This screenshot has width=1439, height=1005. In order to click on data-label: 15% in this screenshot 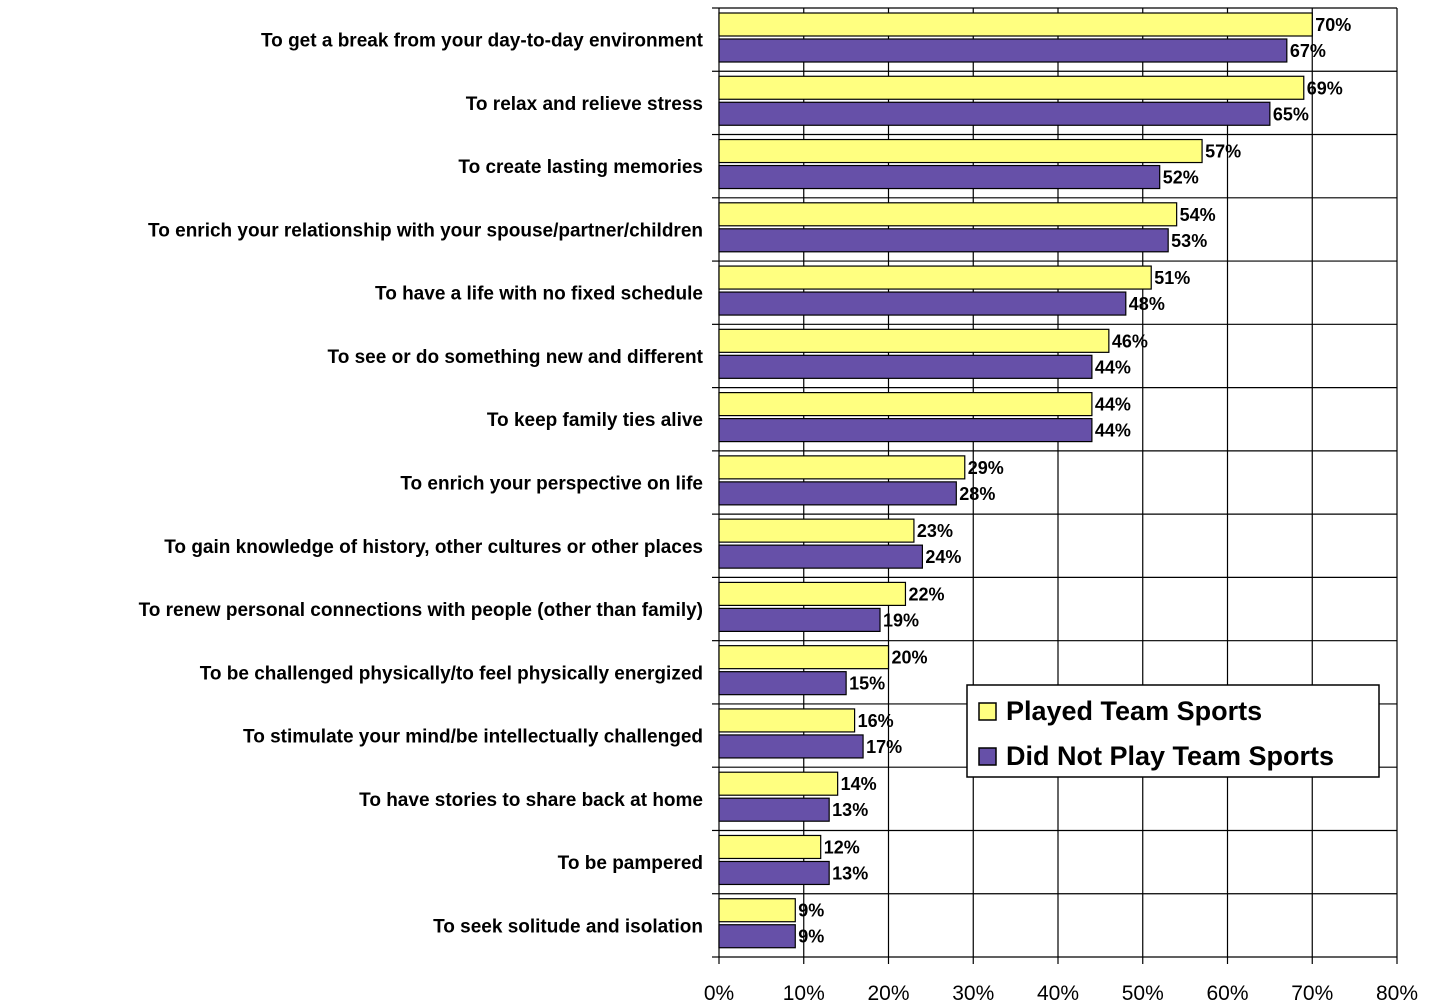, I will do `click(867, 684)`.